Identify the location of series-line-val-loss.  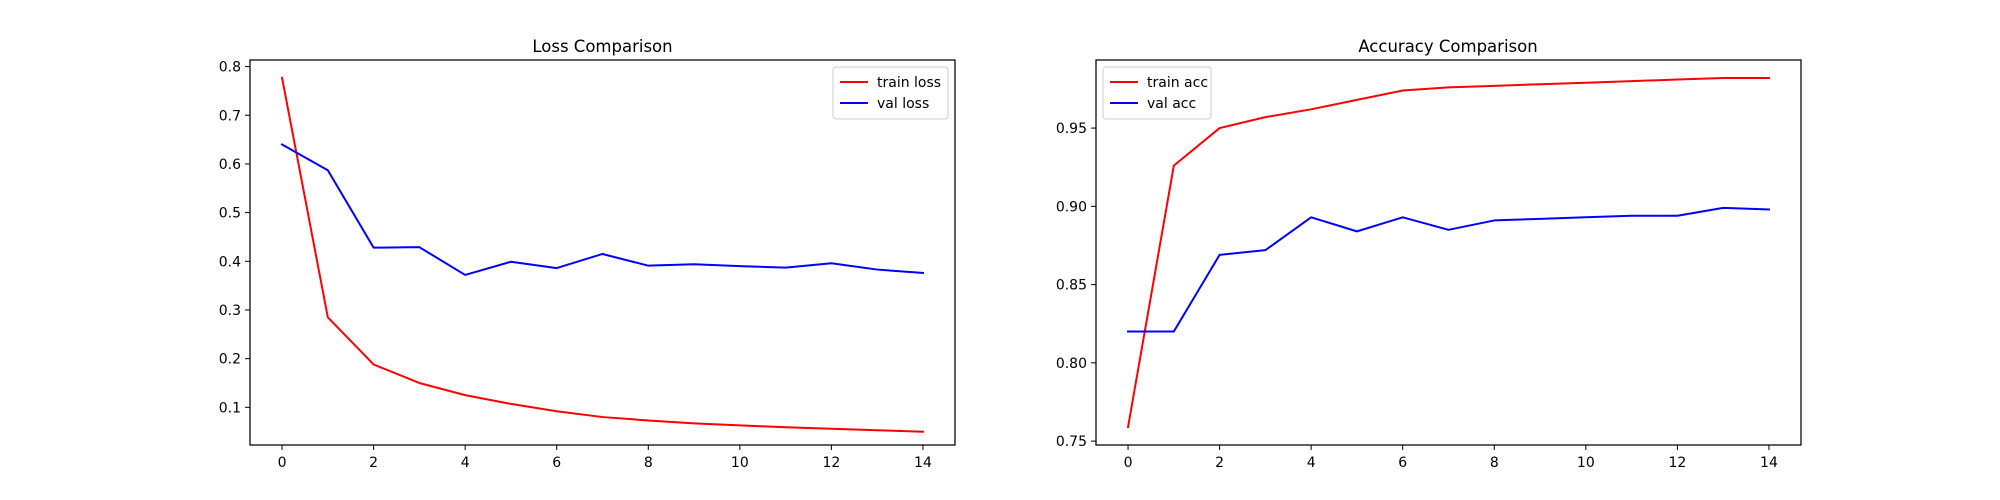
(602, 209).